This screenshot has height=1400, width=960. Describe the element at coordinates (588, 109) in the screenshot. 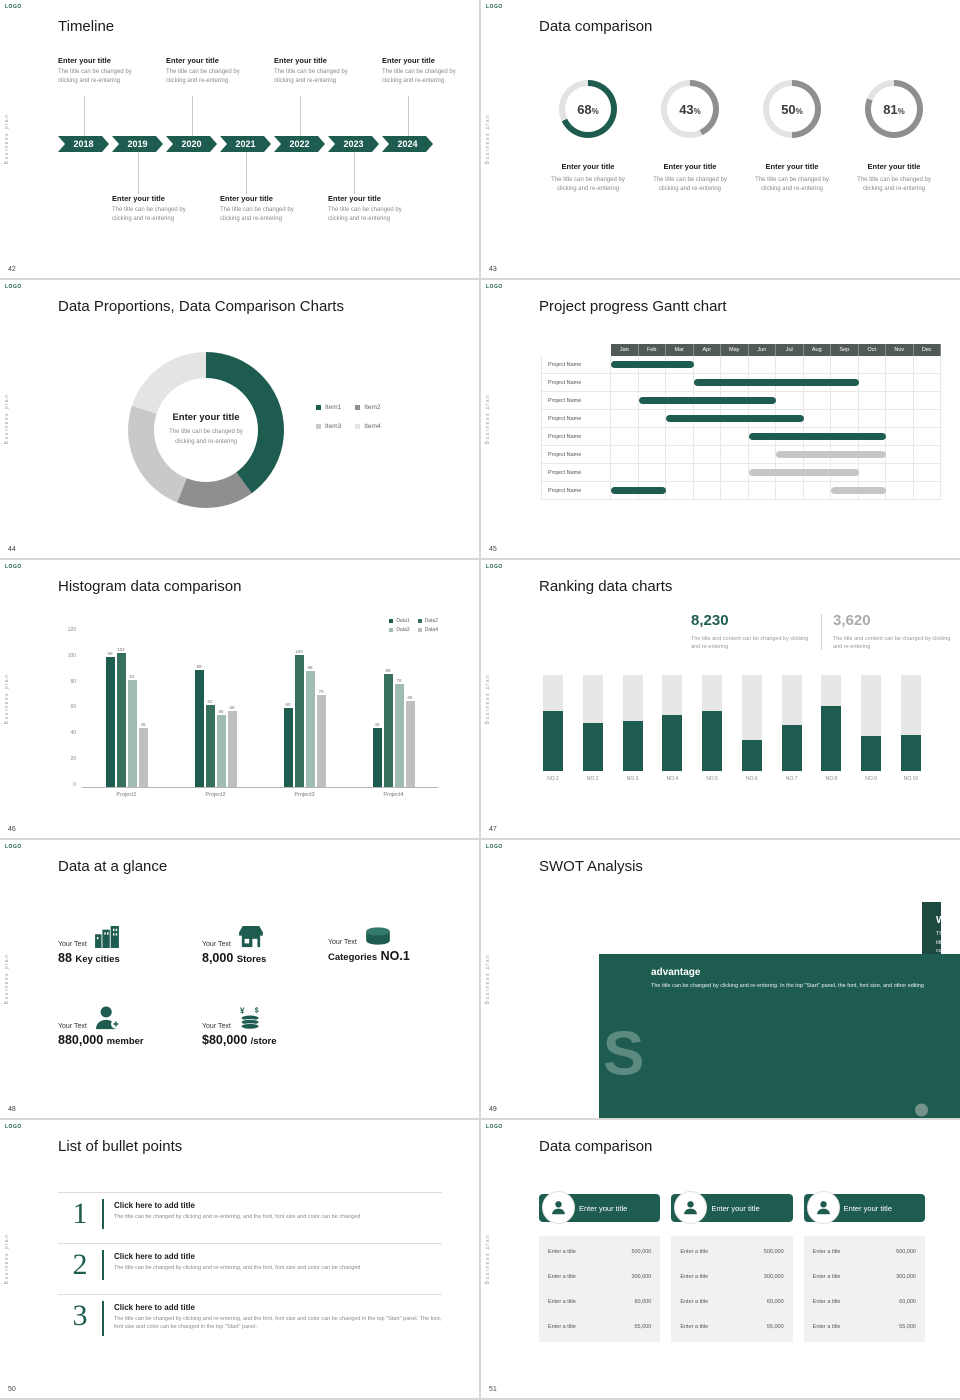

I see `donut-chart: 68%` at that location.